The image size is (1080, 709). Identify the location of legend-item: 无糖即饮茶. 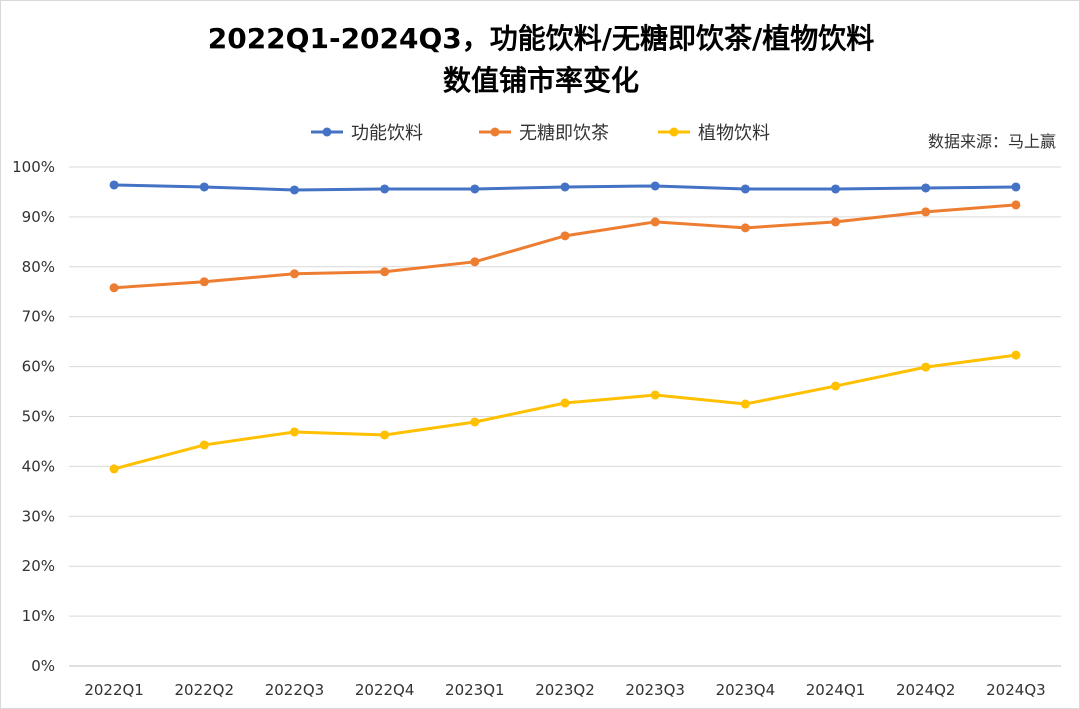
(544, 133).